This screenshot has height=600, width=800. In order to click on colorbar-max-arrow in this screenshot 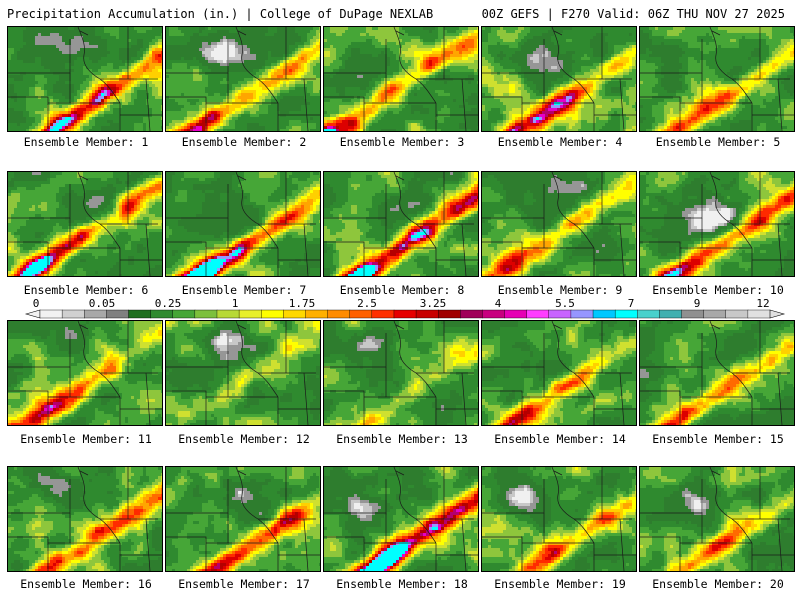, I will do `click(777, 314)`.